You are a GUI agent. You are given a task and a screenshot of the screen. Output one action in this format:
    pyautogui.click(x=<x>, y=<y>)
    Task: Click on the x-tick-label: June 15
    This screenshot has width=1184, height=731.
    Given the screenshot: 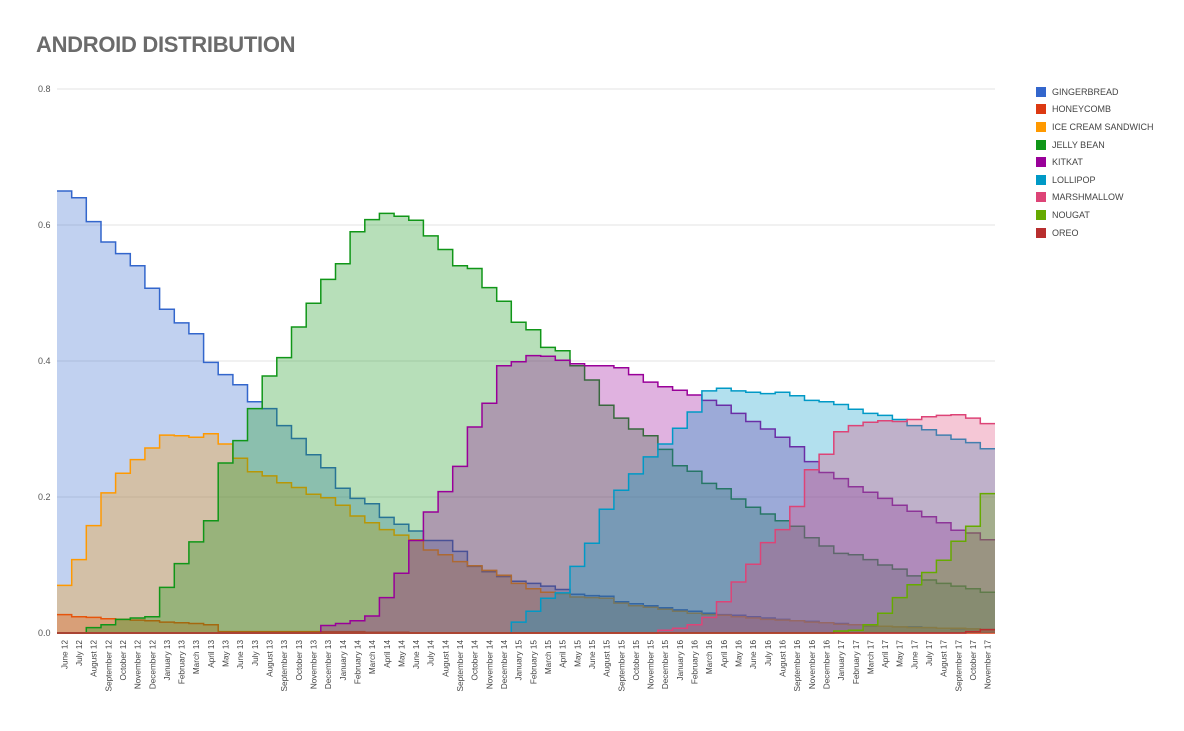 What is the action you would take?
    pyautogui.click(x=592, y=655)
    